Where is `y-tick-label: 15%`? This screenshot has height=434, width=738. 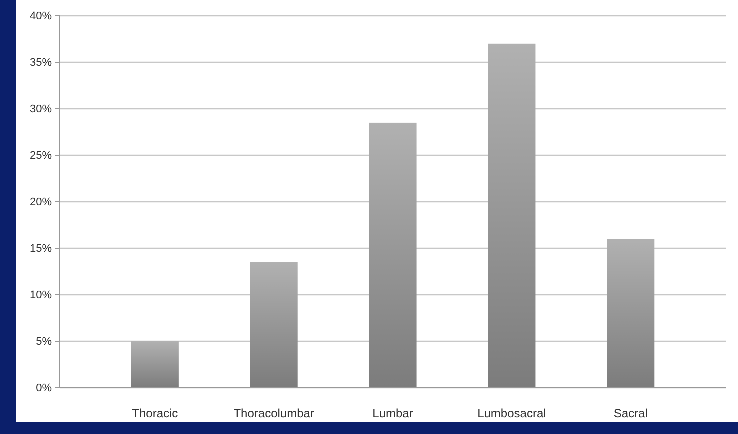
y-tick-label: 15% is located at coordinates (41, 249).